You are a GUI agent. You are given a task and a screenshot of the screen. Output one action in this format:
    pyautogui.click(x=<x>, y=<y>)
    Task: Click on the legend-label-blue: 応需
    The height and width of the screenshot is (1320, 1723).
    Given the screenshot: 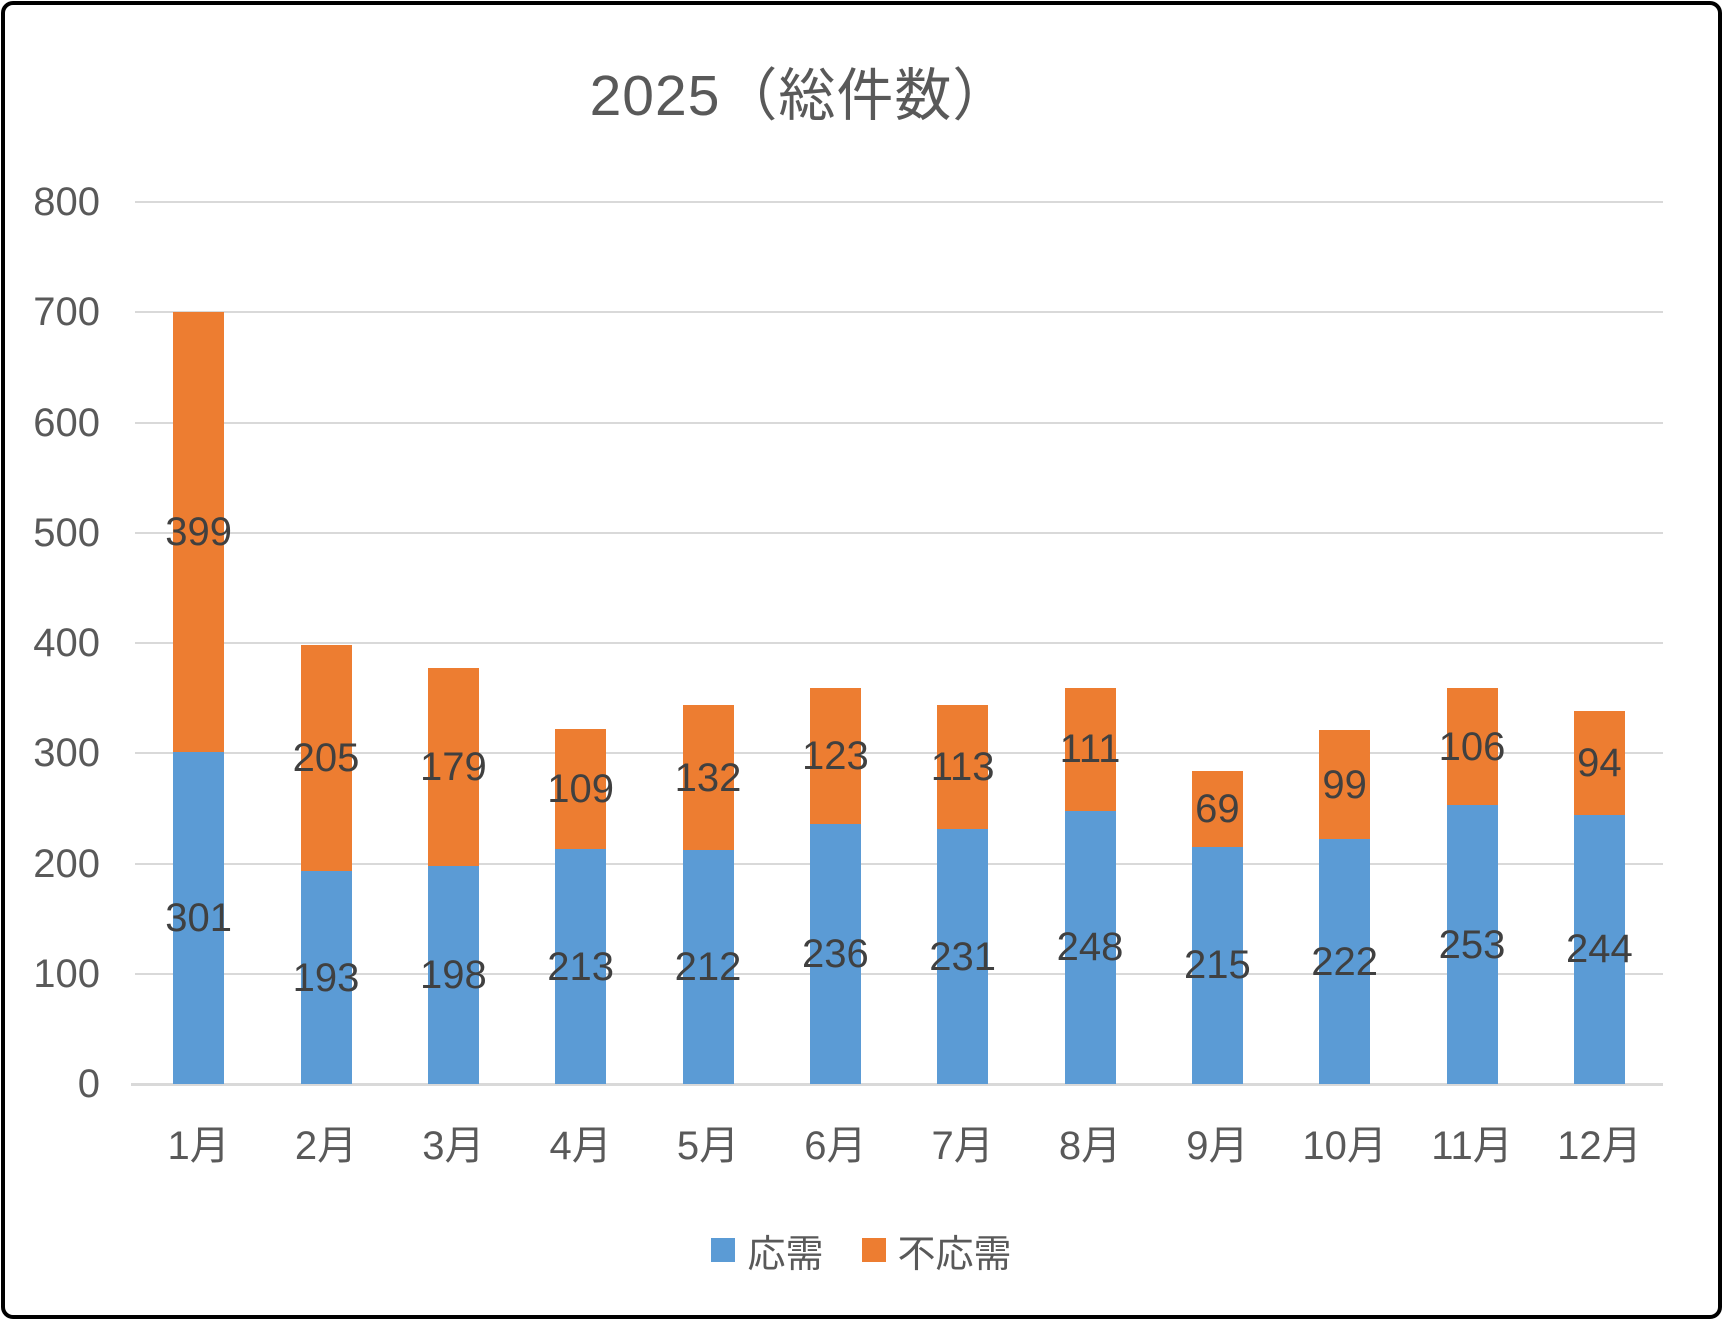 What is the action you would take?
    pyautogui.click(x=785, y=1254)
    